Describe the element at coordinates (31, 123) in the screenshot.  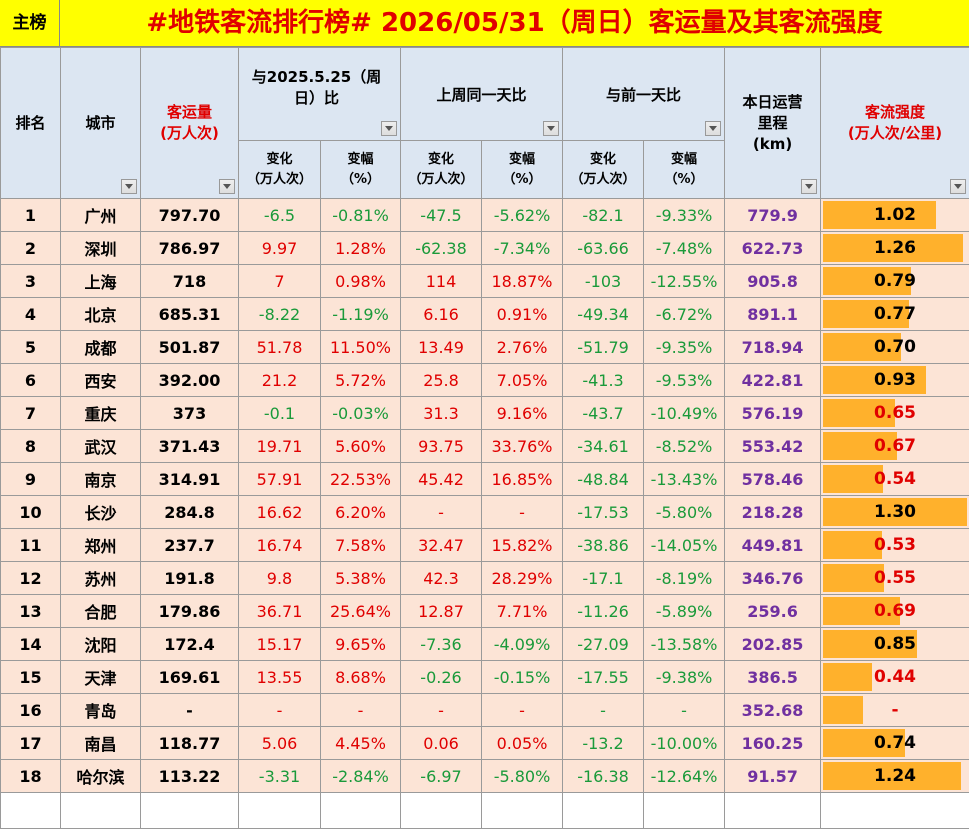
I see `header-cell: 排名` at that location.